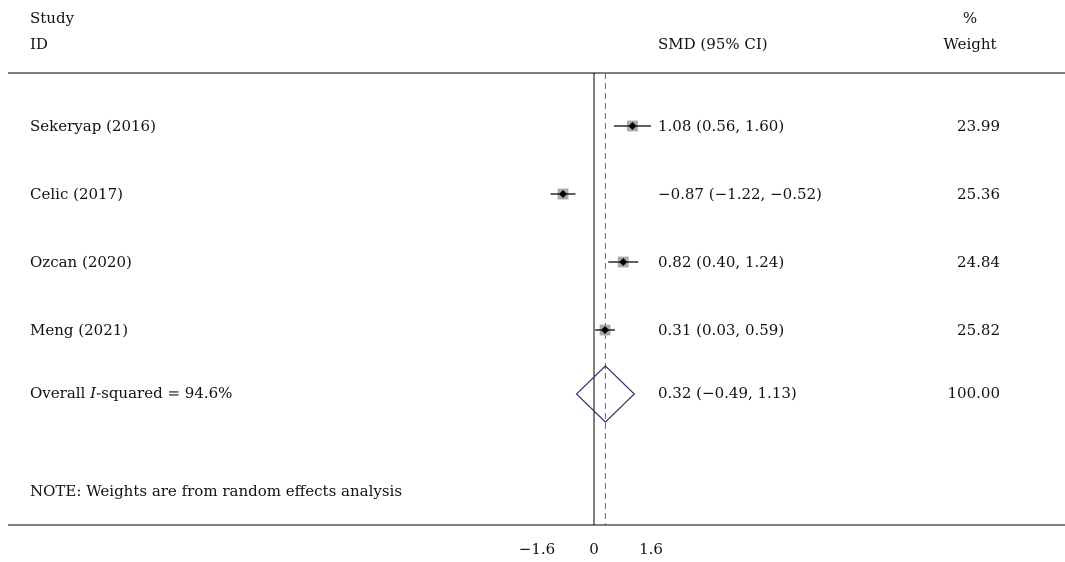  What do you see at coordinates (740, 194) in the screenshot?
I see `study-ci-text: −0.87 (−1.22, −0.52)` at bounding box center [740, 194].